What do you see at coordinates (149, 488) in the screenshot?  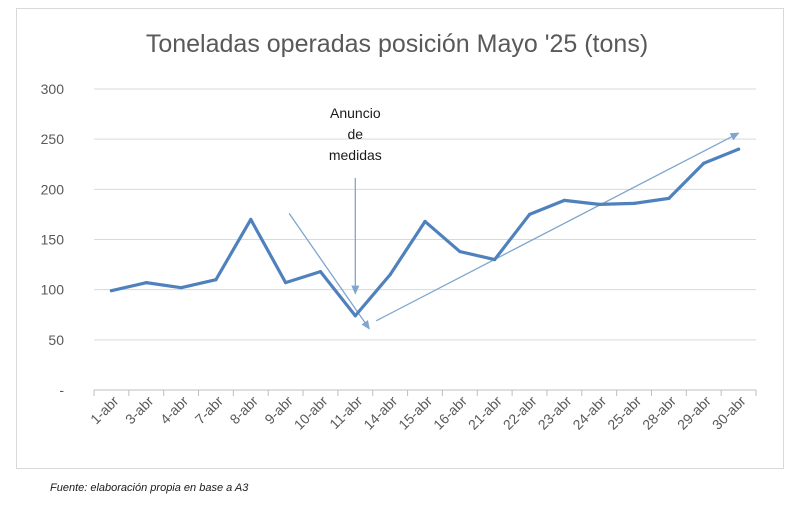 I see `source-note: Fuente: elaboración propia en base a A3` at bounding box center [149, 488].